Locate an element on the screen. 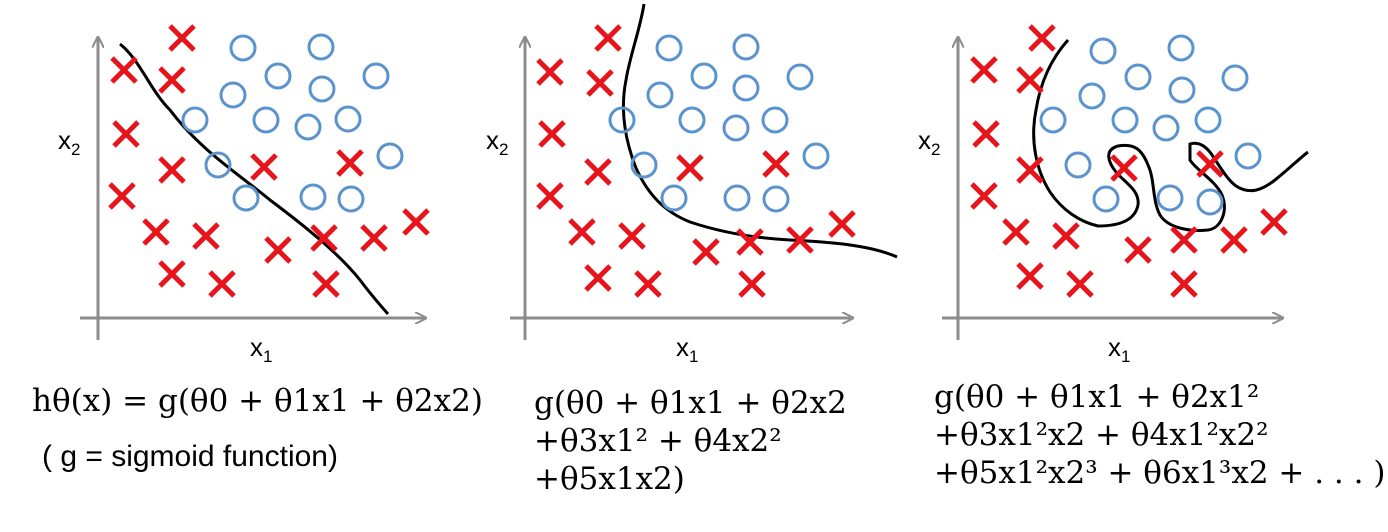 The image size is (1388, 532). x-axis-label-3: x1 is located at coordinates (1119, 349).